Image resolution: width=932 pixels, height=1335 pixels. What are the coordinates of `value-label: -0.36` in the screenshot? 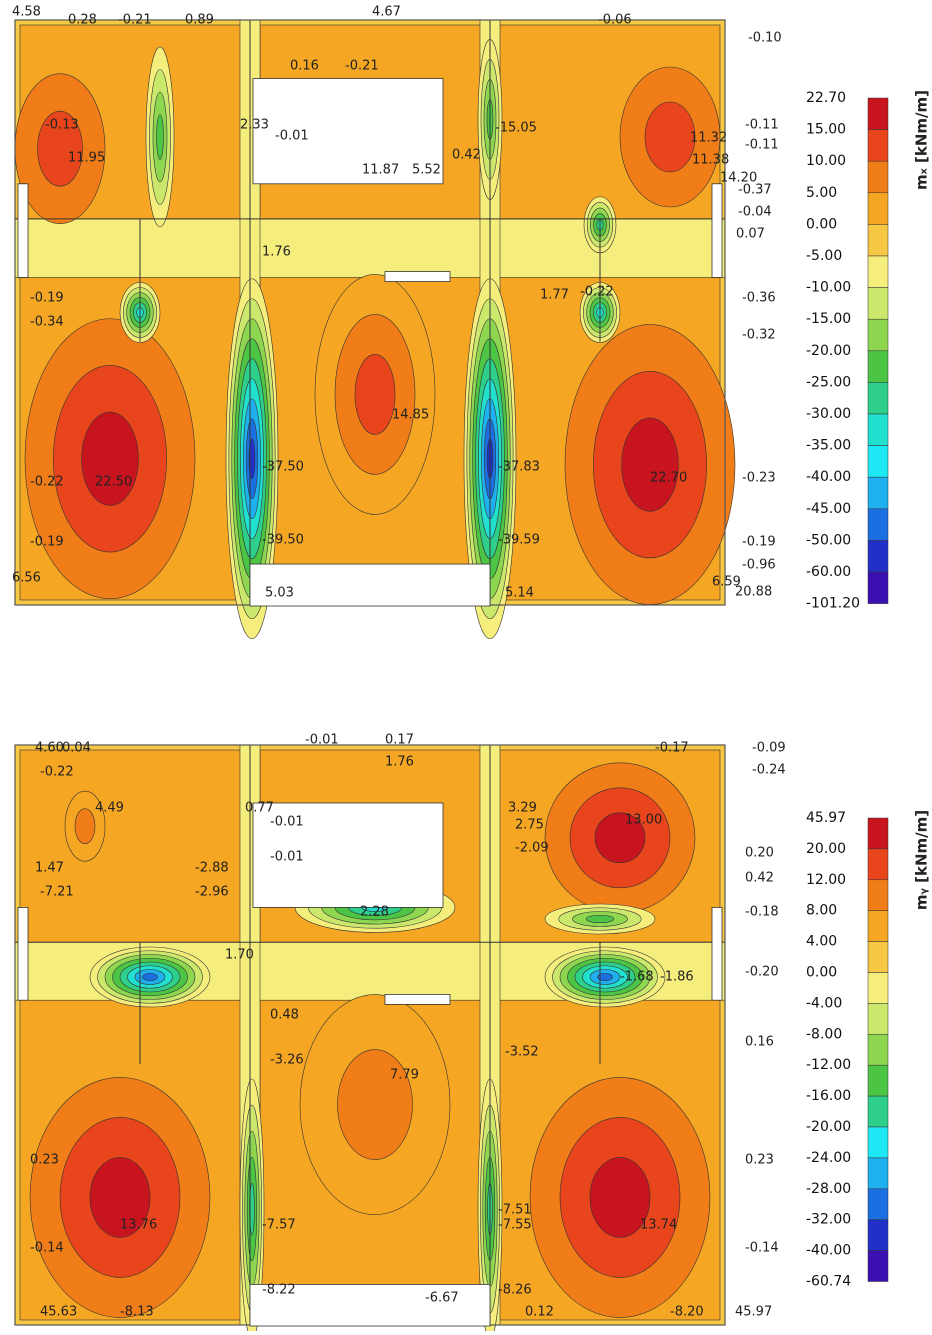 It's located at (759, 298).